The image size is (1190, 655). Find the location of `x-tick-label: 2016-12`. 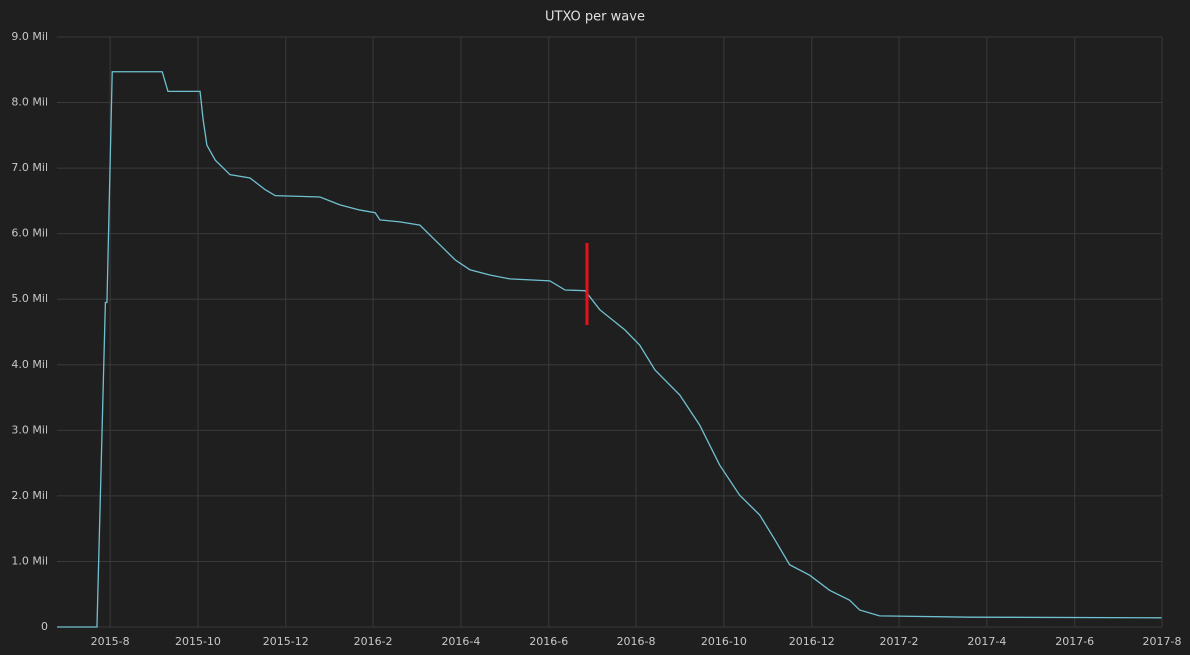

x-tick-label: 2016-12 is located at coordinates (812, 641).